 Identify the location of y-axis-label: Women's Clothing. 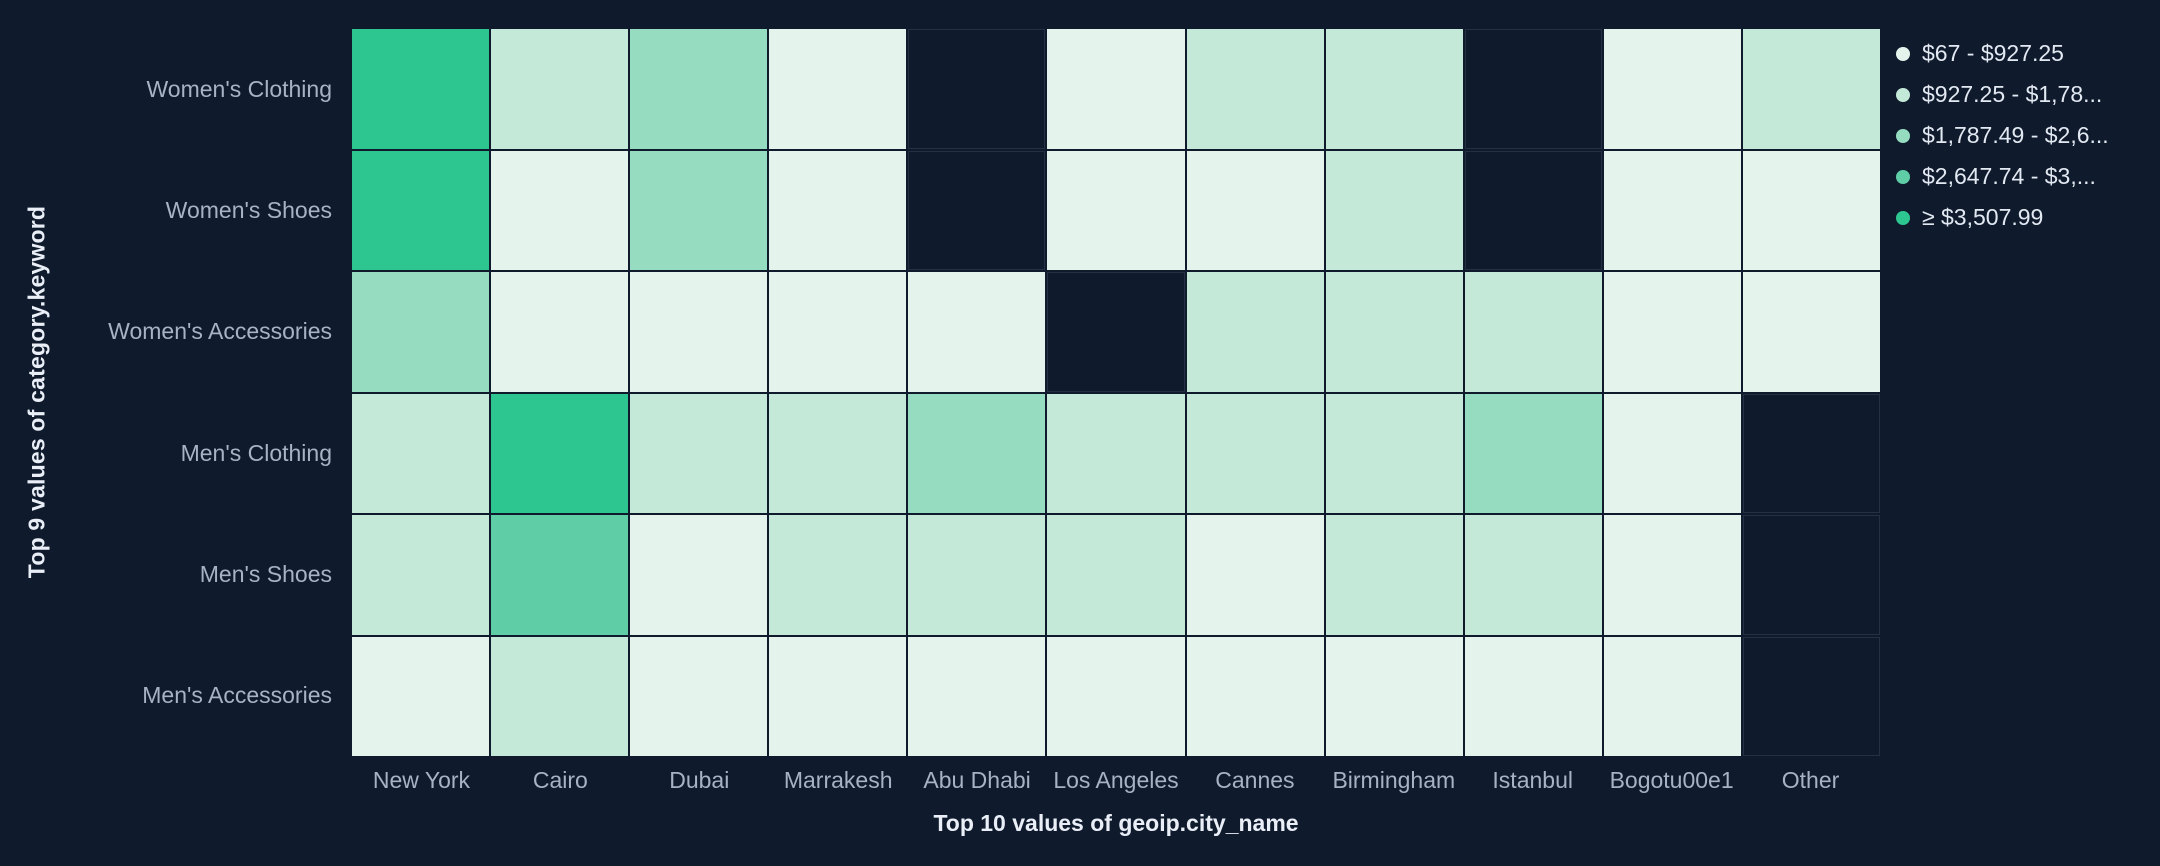
(239, 89).